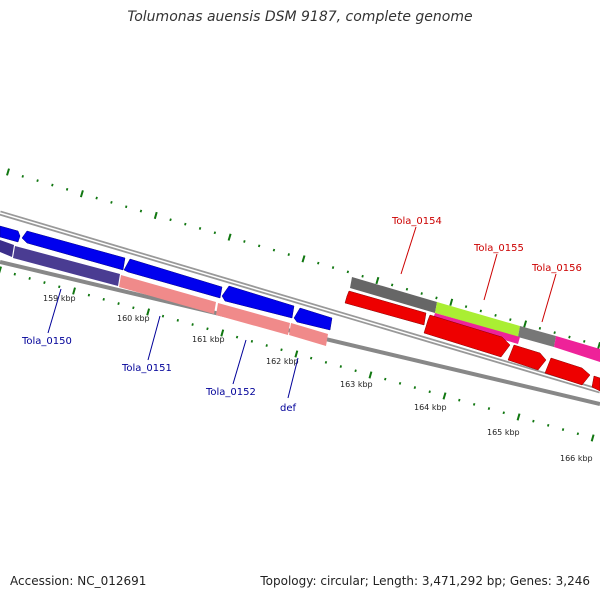  I want to click on scale-label: 159 kbp, so click(59, 298).